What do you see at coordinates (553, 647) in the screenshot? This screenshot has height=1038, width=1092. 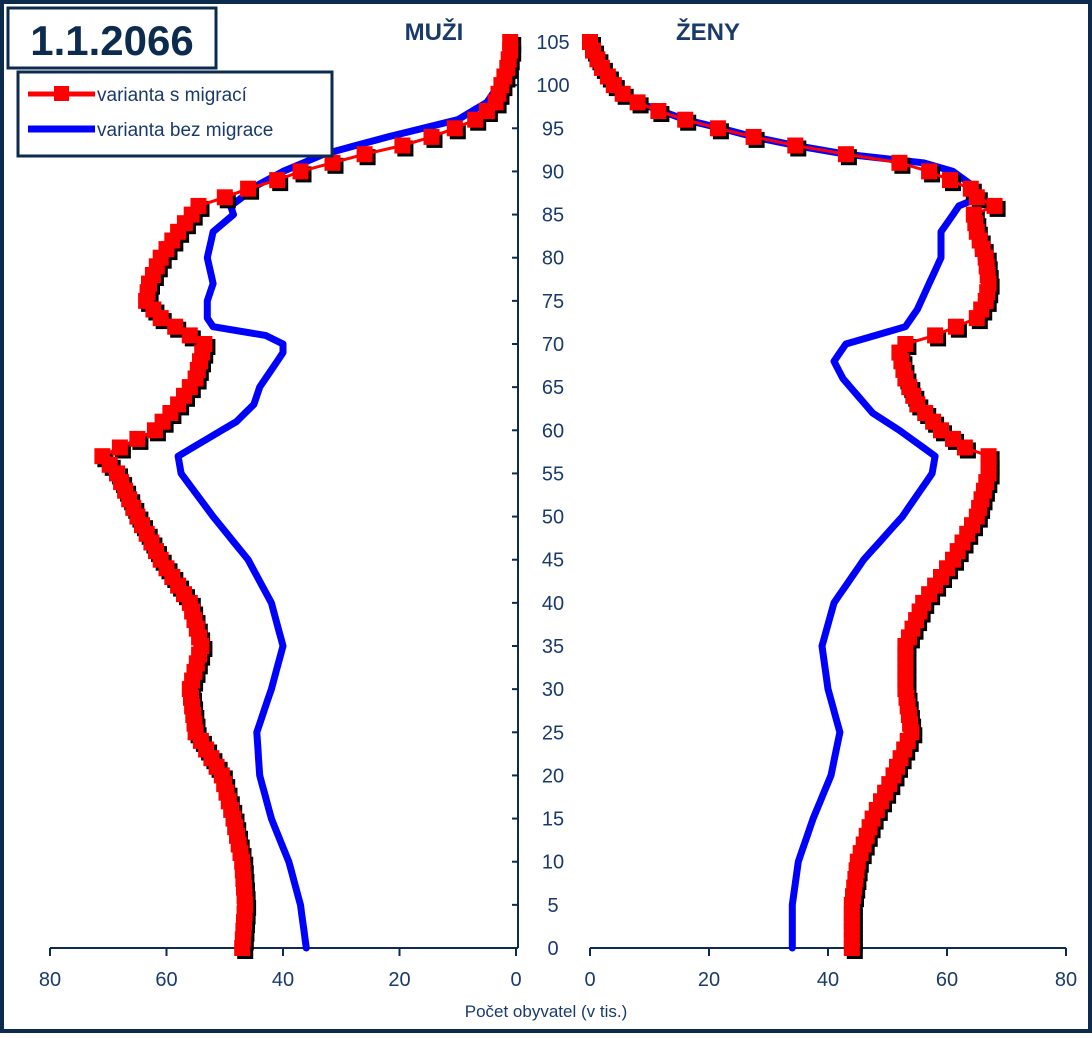 I see `age-tick-label: 35` at bounding box center [553, 647].